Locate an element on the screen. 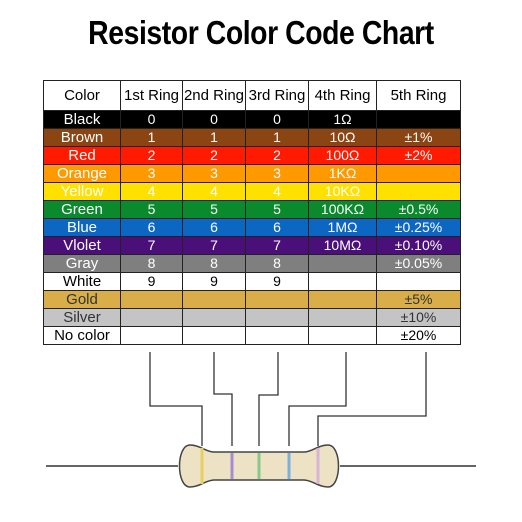 The width and height of the screenshot is (522, 522). table-row: Vlolet 7 7 7 10MΩ ±0.10% is located at coordinates (252, 245).